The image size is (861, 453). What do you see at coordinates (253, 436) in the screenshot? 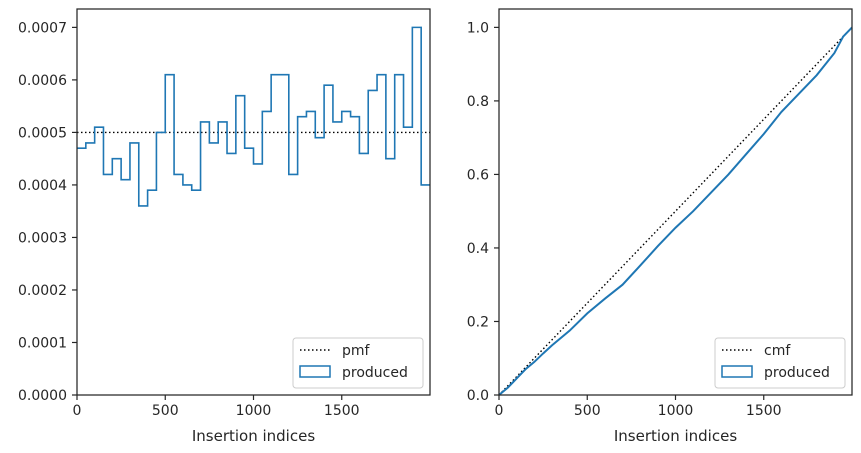
I see `left-x-axis-label: Insertion indices` at bounding box center [253, 436].